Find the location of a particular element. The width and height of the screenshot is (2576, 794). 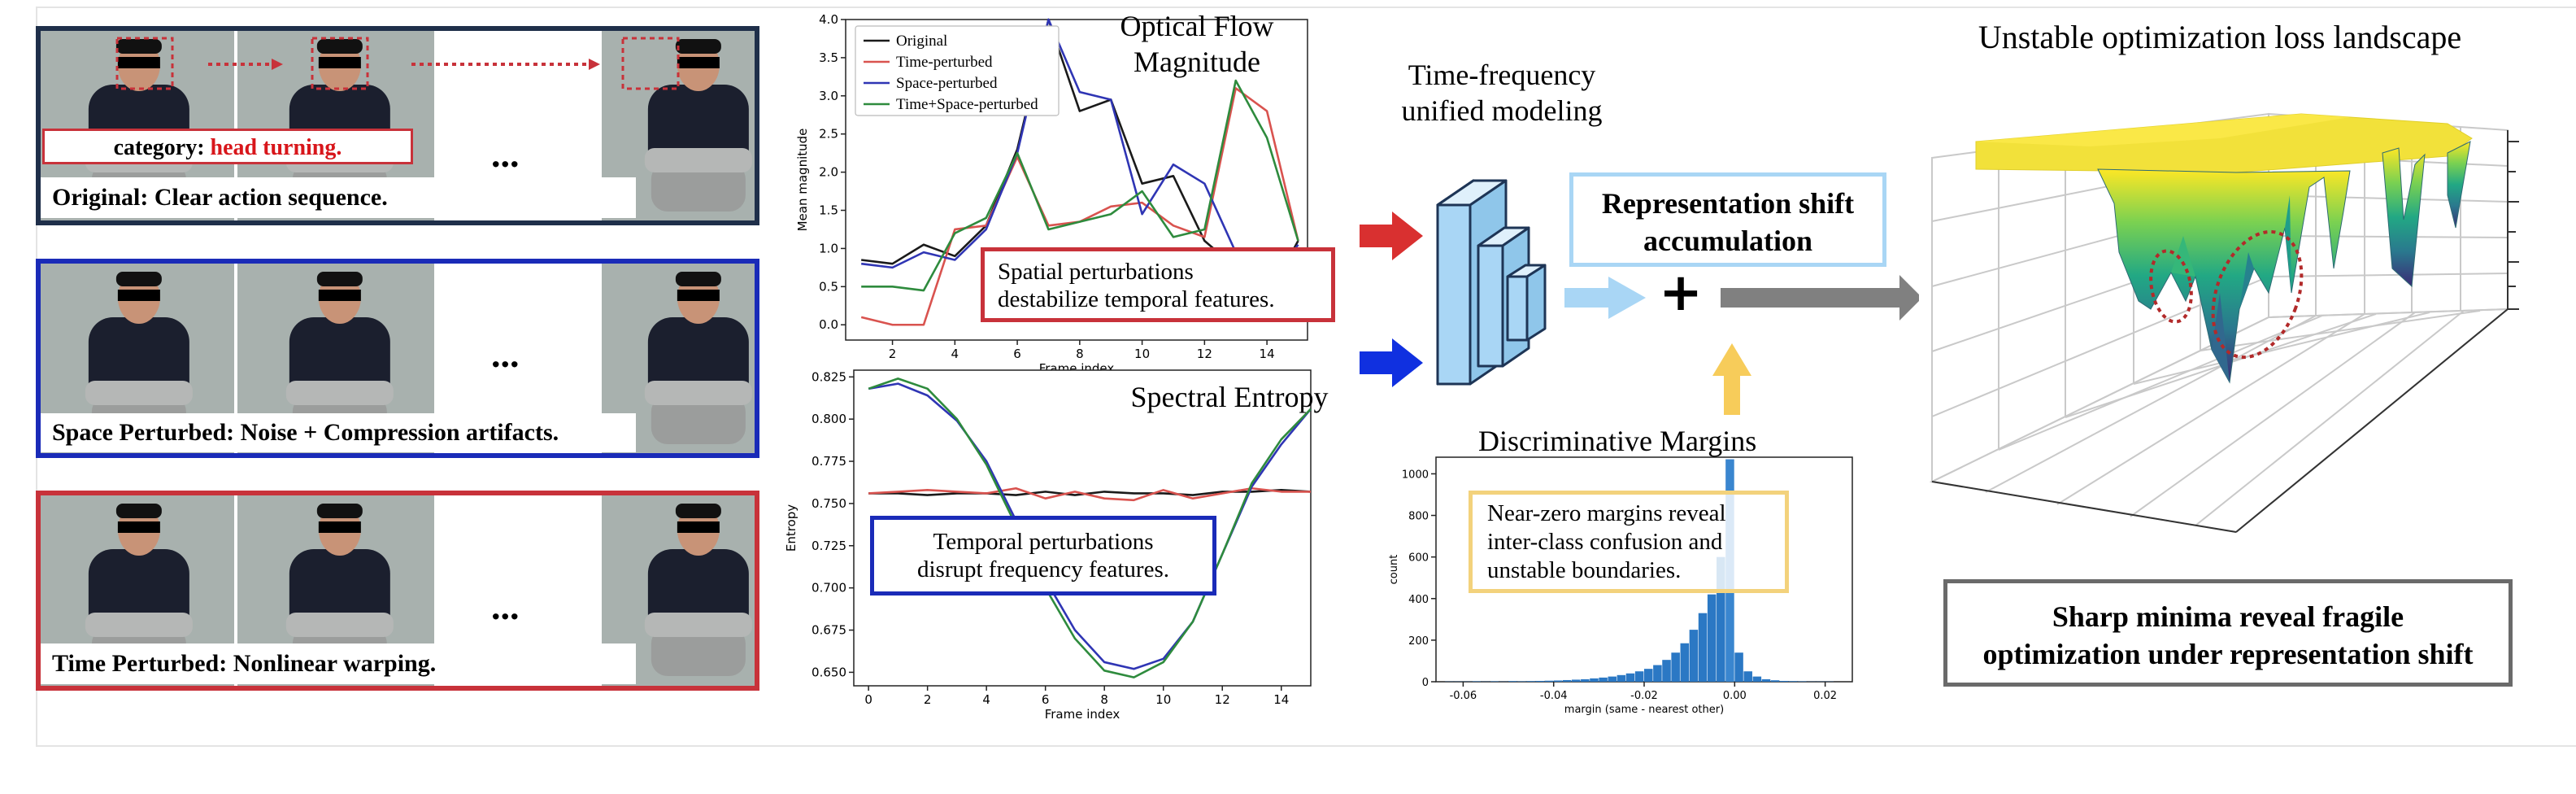

rep-shift-line1: Representation shift is located at coordinates (1728, 203).